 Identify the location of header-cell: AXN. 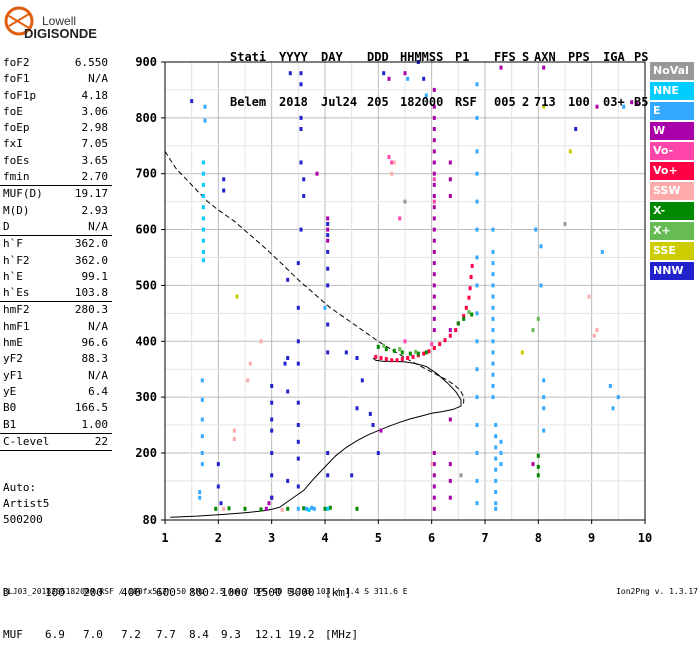
(545, 57).